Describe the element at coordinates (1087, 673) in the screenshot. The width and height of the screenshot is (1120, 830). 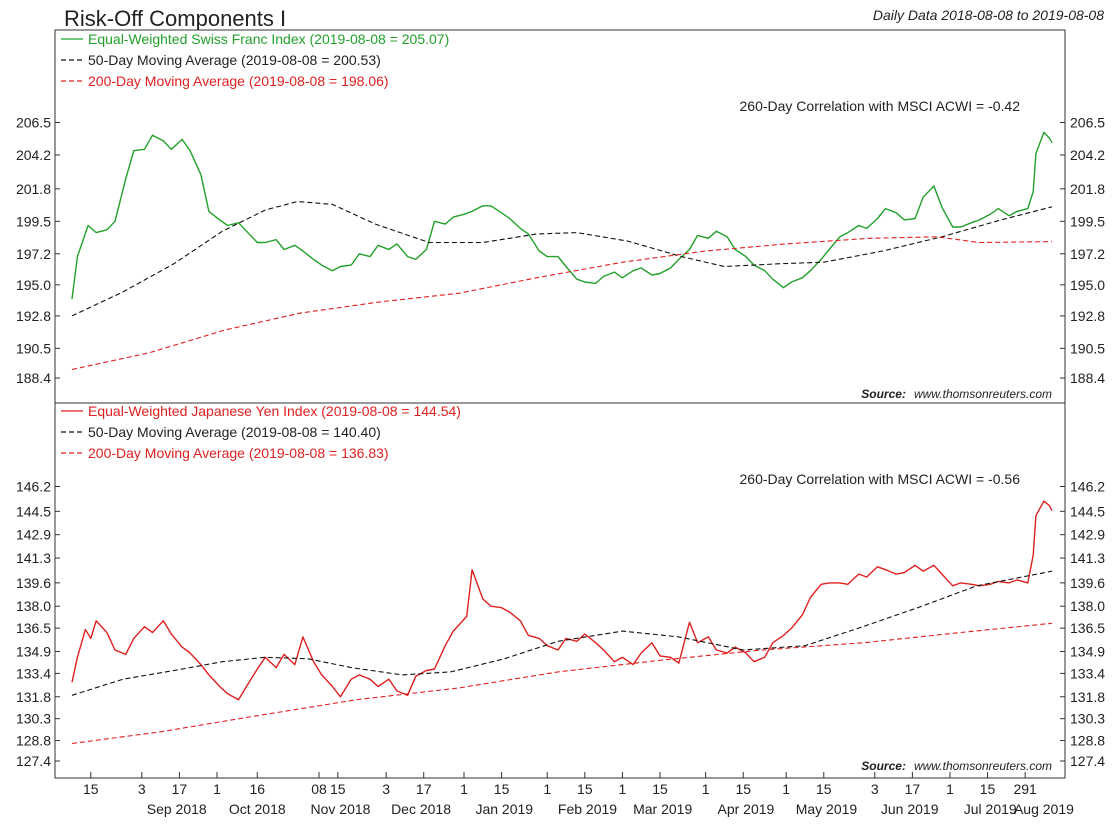
I see `y-tick-label-right: 133.4` at that location.